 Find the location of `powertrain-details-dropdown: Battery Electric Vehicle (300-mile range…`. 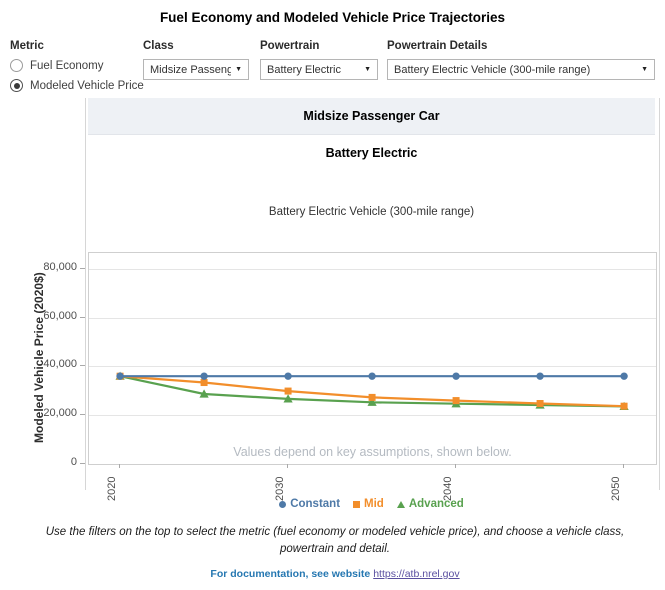

powertrain-details-dropdown: Battery Electric Vehicle (300-mile range… is located at coordinates (521, 69).